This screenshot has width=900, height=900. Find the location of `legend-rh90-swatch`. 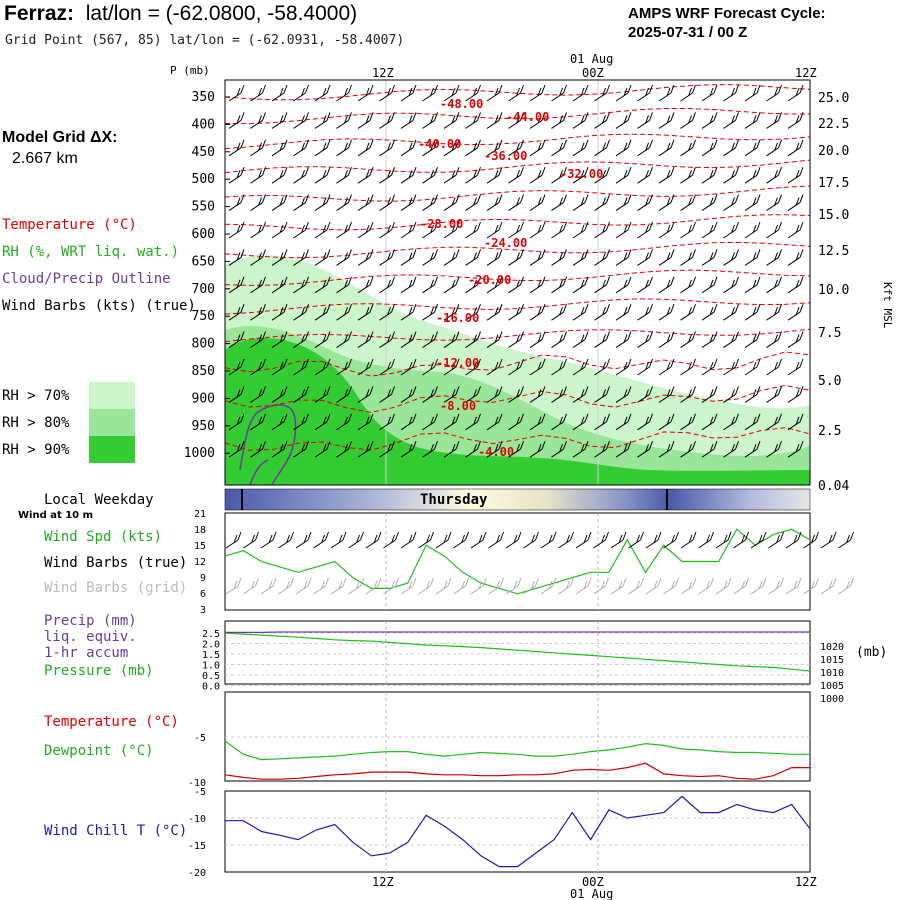

legend-rh90-swatch is located at coordinates (112, 449).